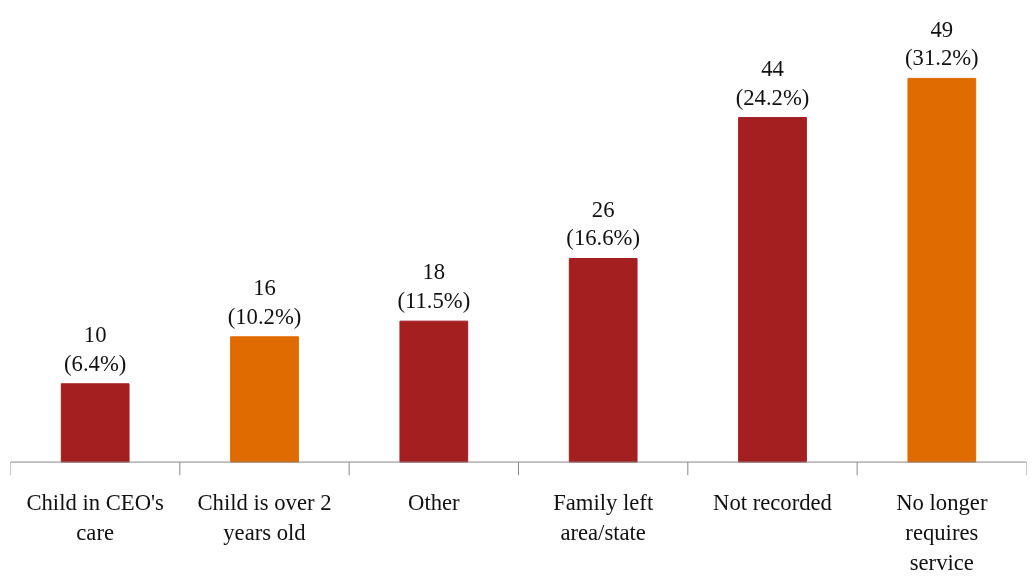 This screenshot has width=1036, height=577. I want to click on data-label: 10 (6.4%), so click(95, 349).